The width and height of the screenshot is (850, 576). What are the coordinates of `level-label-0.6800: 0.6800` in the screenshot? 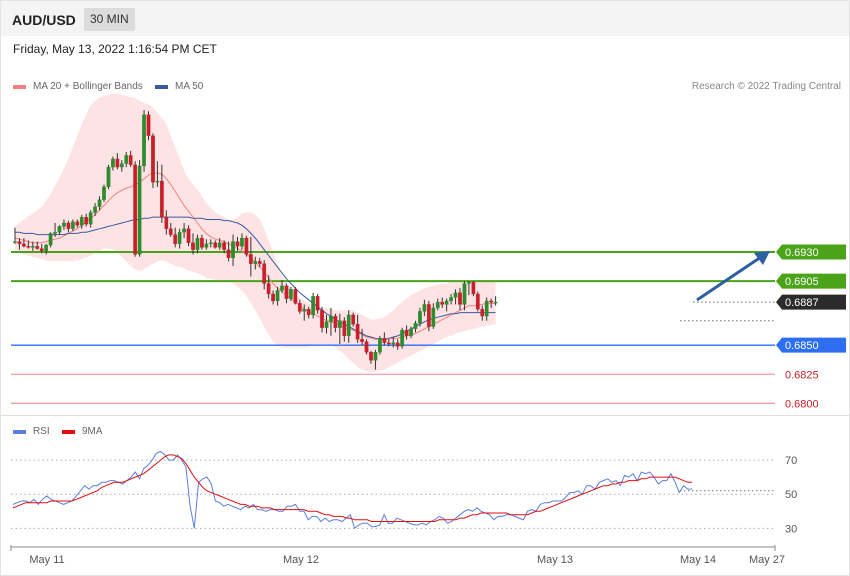 It's located at (802, 404).